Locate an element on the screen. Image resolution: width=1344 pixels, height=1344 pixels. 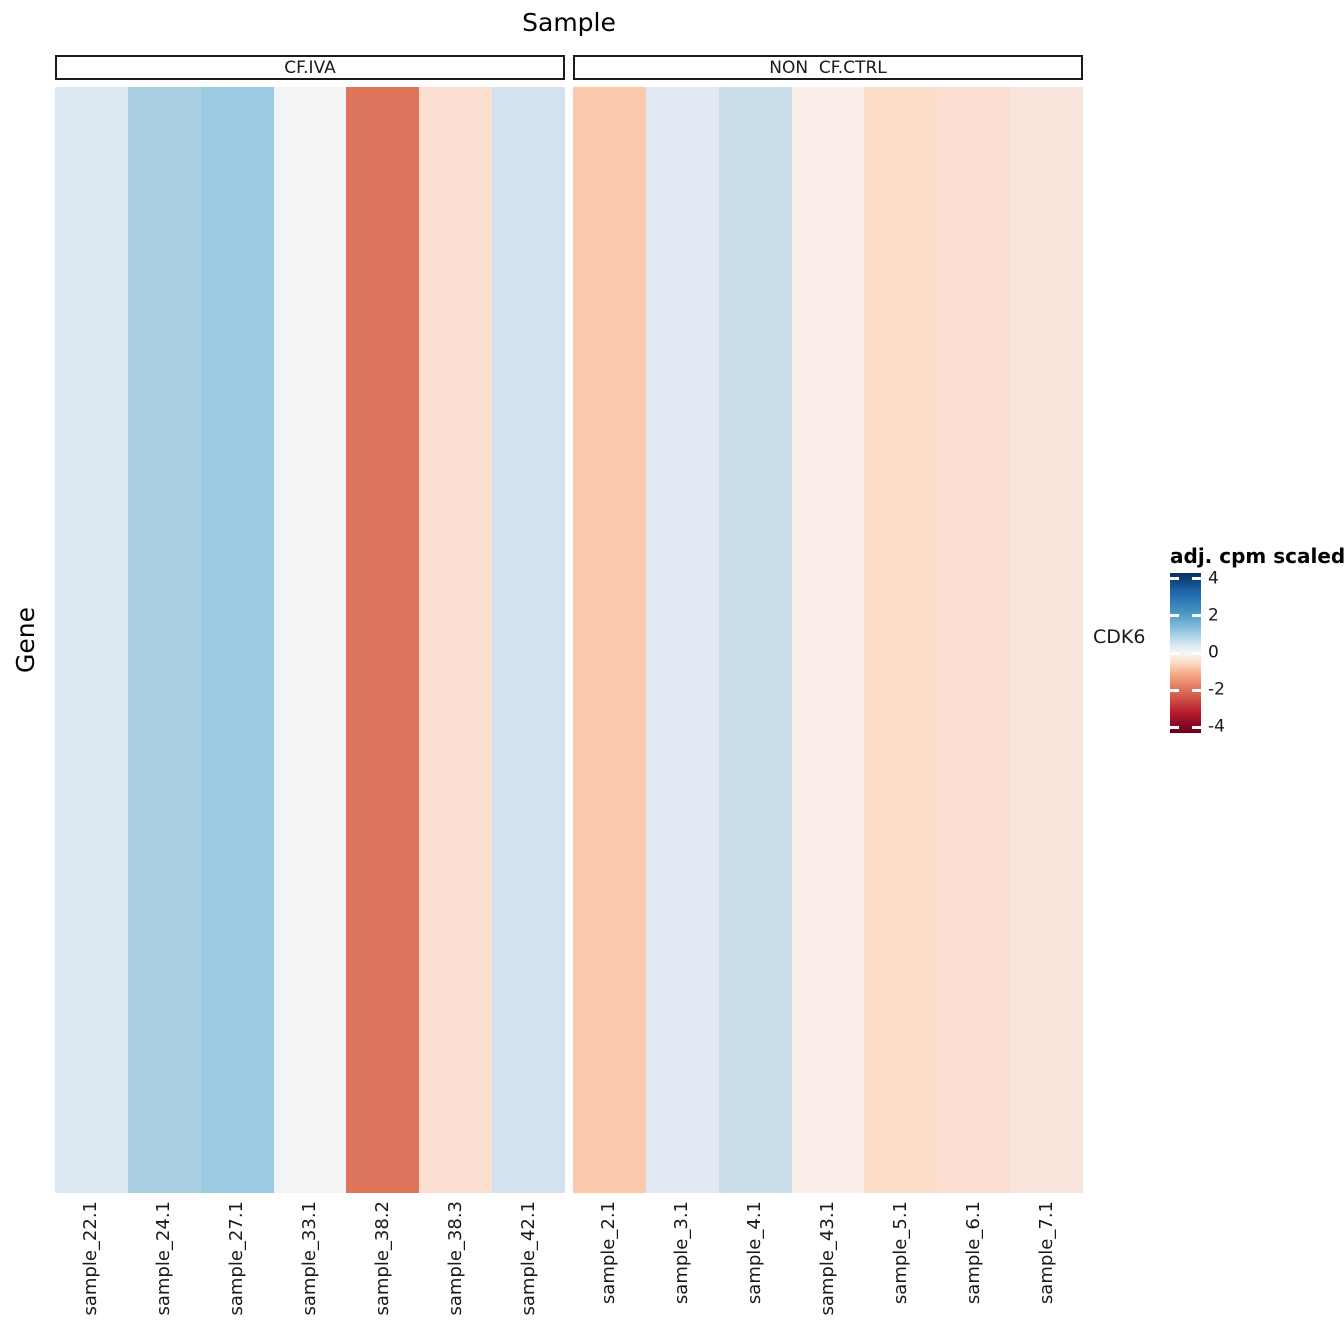
x-axis-tick-label: sample_42.1 is located at coordinates (528, 1258).